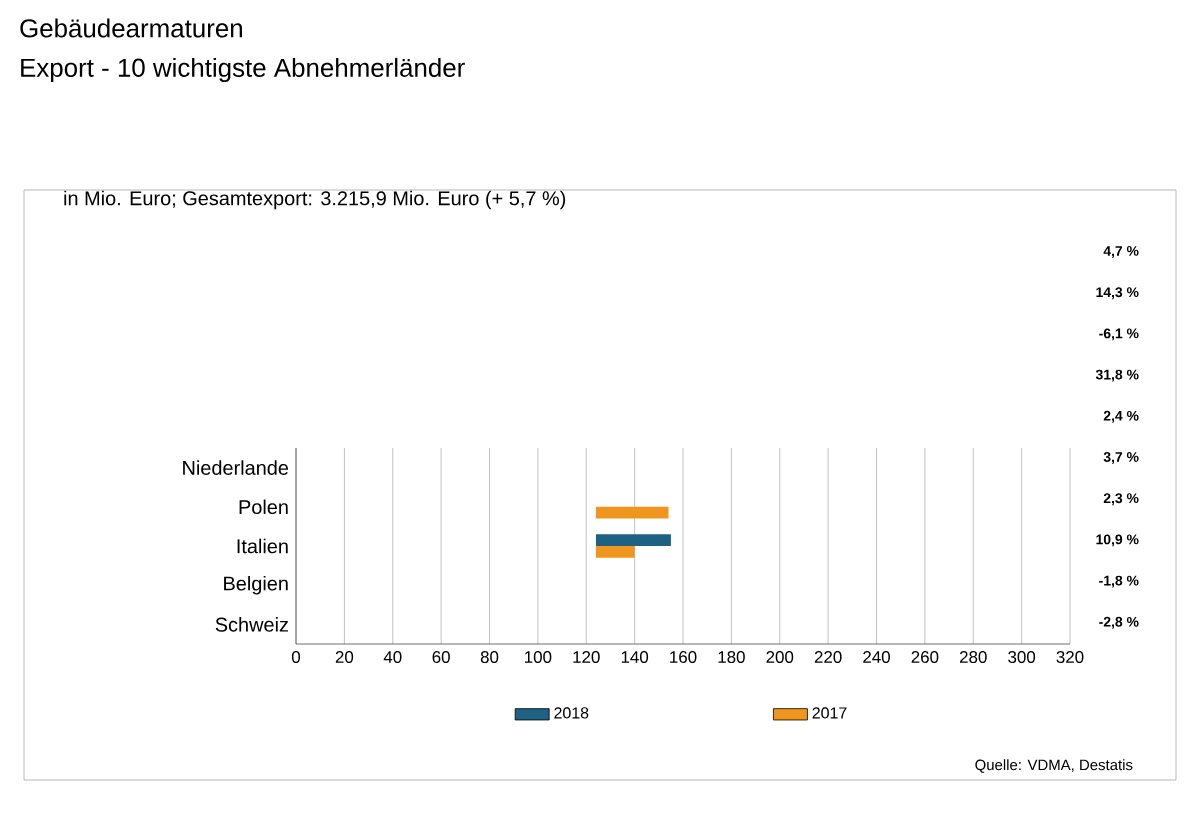 This screenshot has width=1200, height=814. I want to click on x-tick-label: 120, so click(586, 657).